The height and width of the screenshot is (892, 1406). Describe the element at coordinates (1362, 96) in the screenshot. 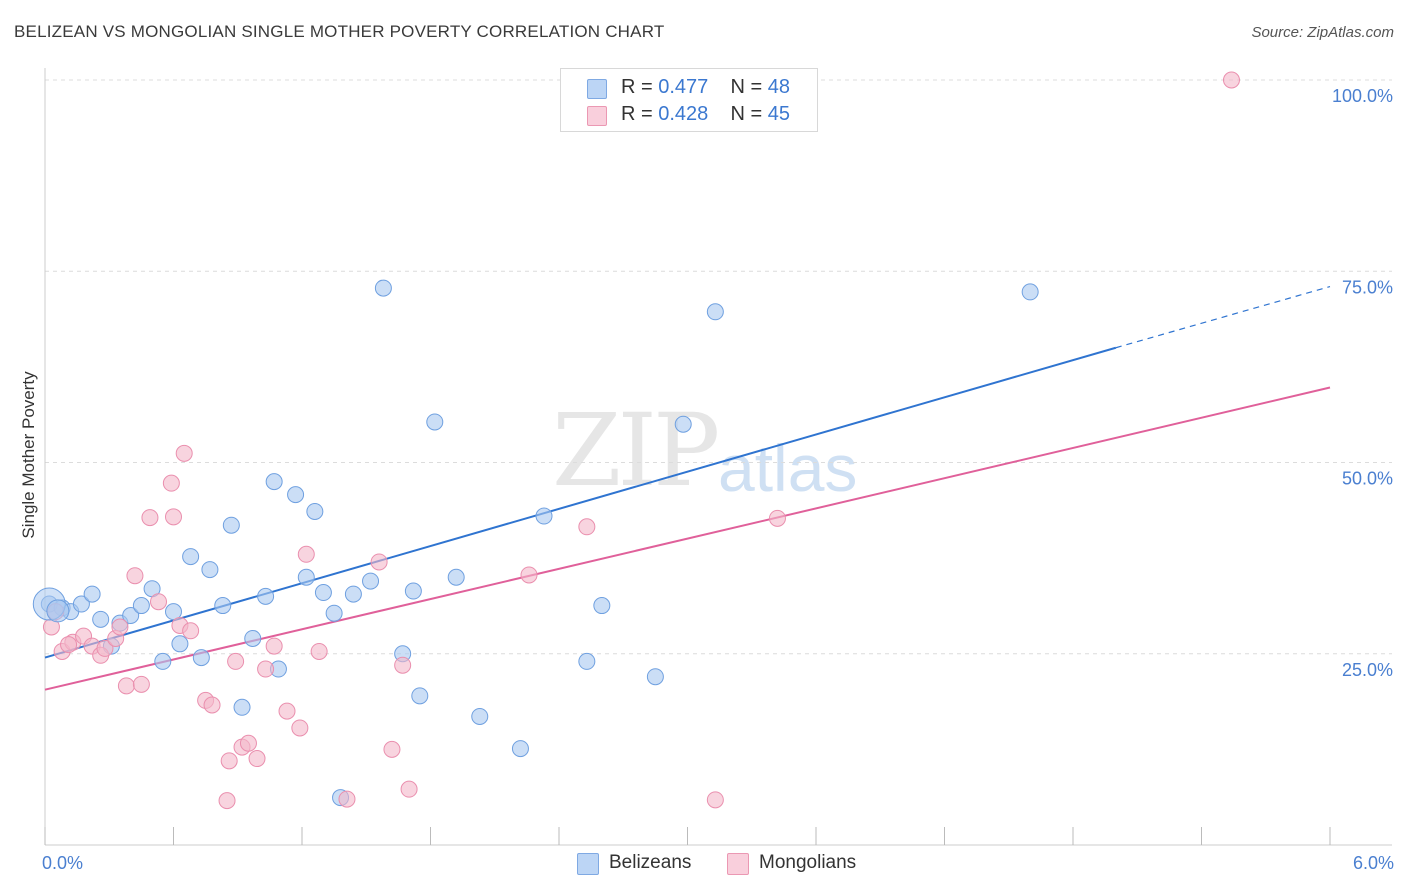

I see `y-tick-label: 100.0%` at that location.